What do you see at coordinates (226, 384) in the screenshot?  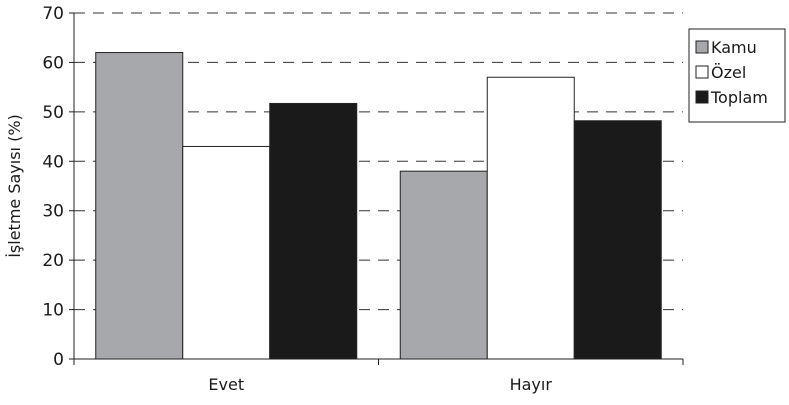 I see `x-tick-label: Evet` at bounding box center [226, 384].